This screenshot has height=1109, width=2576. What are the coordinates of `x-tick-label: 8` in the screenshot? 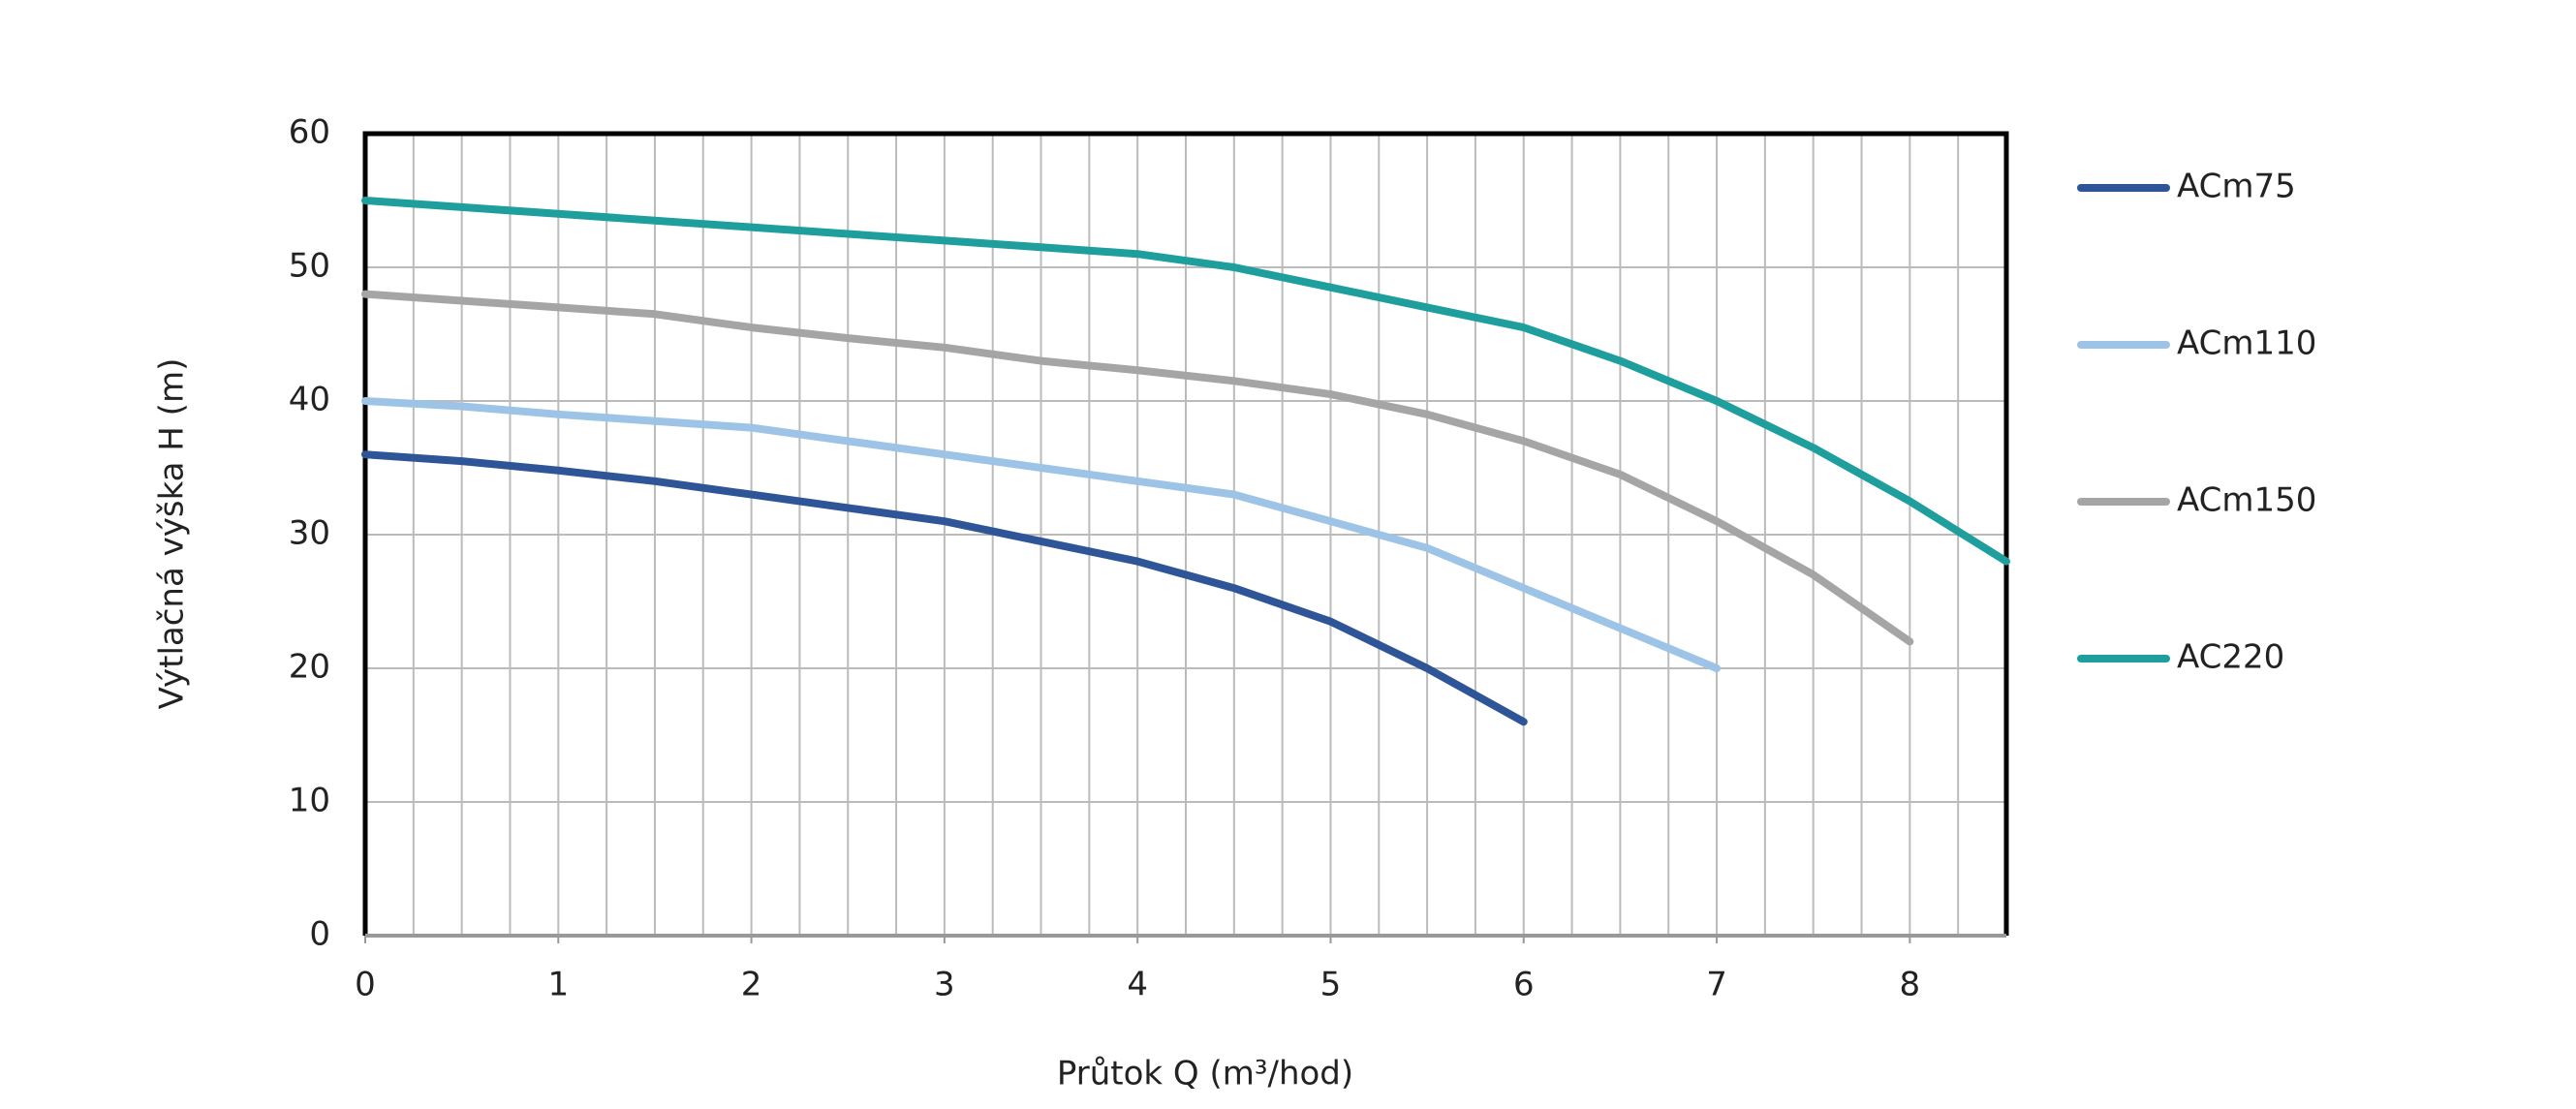 It's located at (1910, 985).